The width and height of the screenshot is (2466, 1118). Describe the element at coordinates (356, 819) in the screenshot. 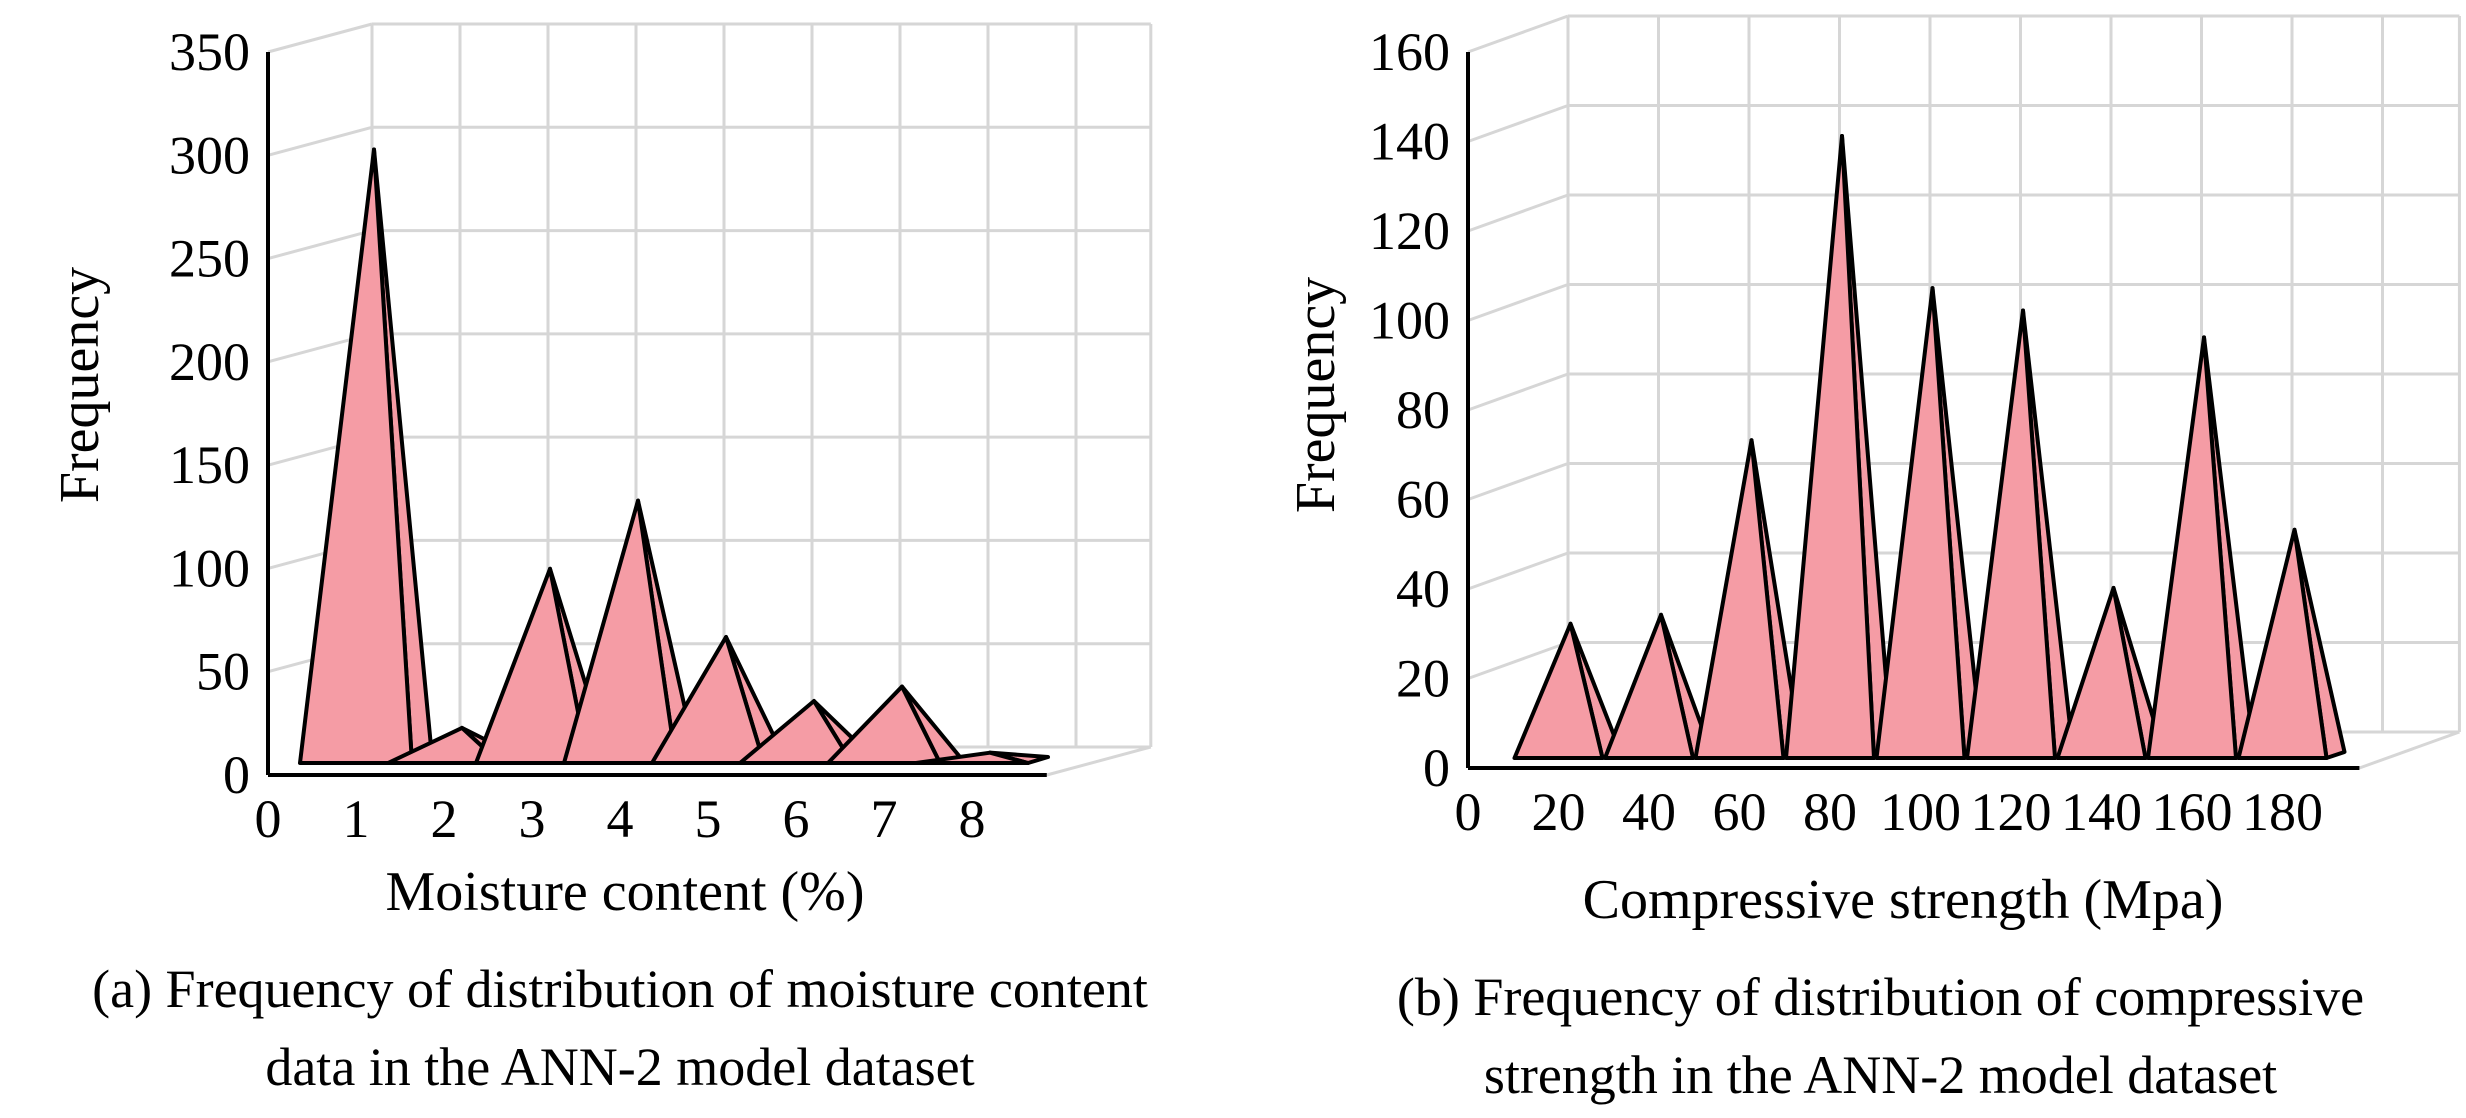

I see `a-xtick-label: 1` at that location.